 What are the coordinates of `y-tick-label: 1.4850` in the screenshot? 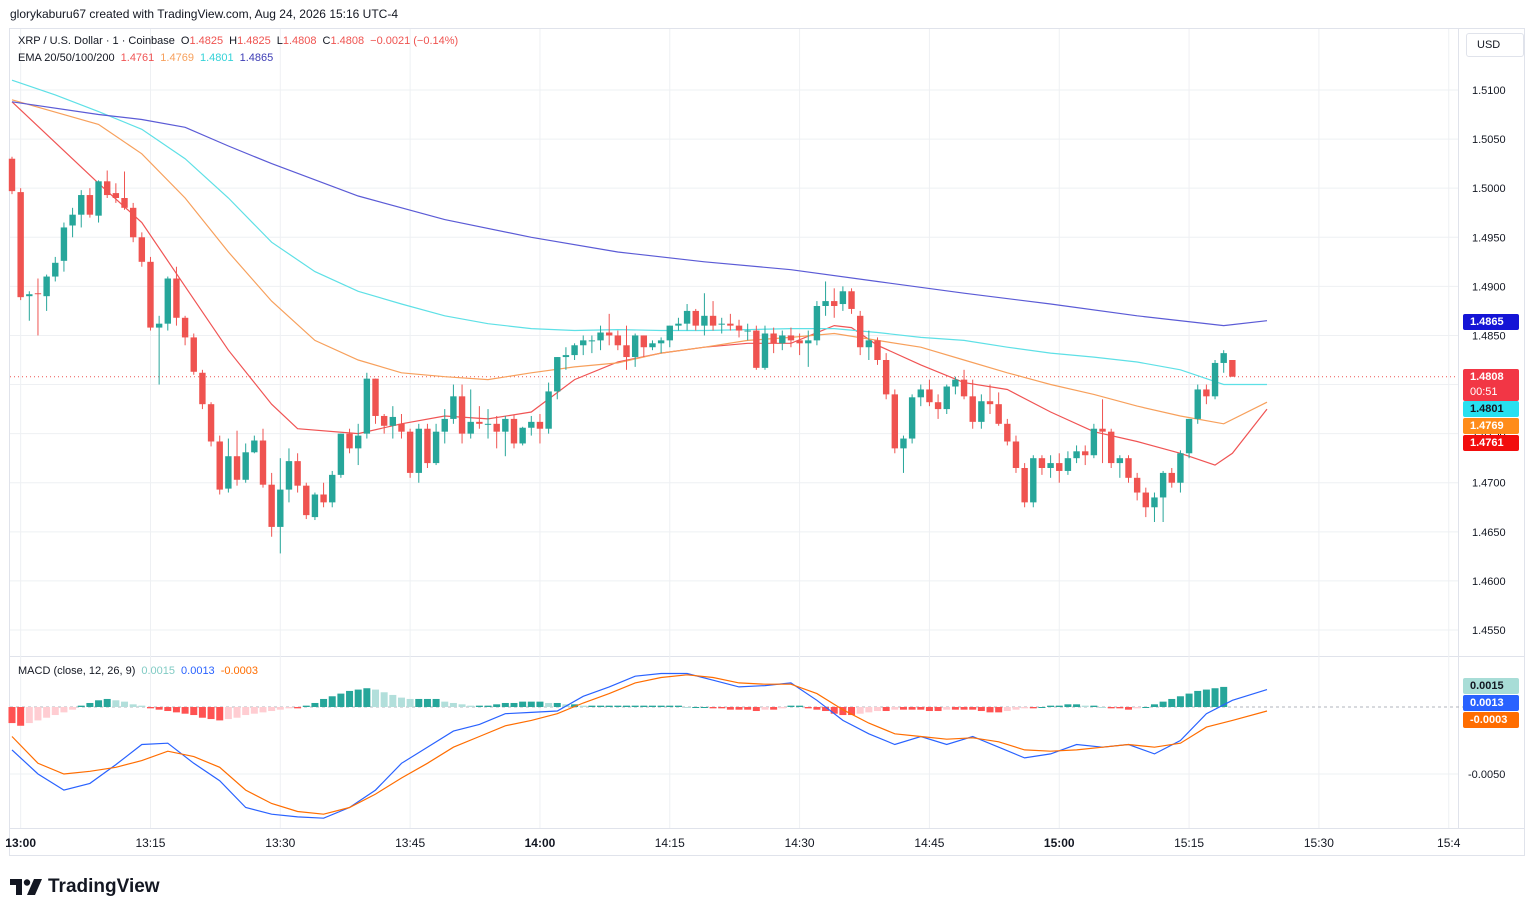 It's located at (1489, 336).